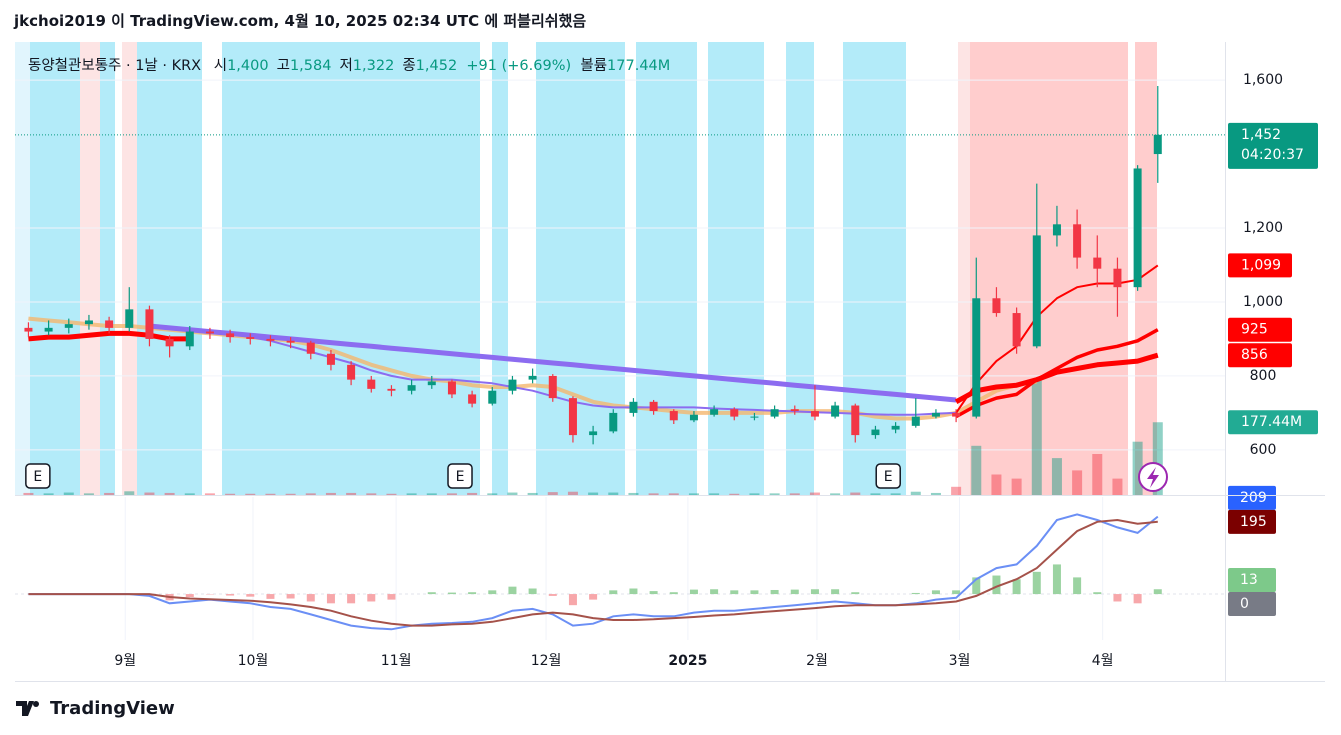 The height and width of the screenshot is (735, 1341). What do you see at coordinates (1272, 155) in the screenshot?
I see `countdown-label: 04:20:37` at bounding box center [1272, 155].